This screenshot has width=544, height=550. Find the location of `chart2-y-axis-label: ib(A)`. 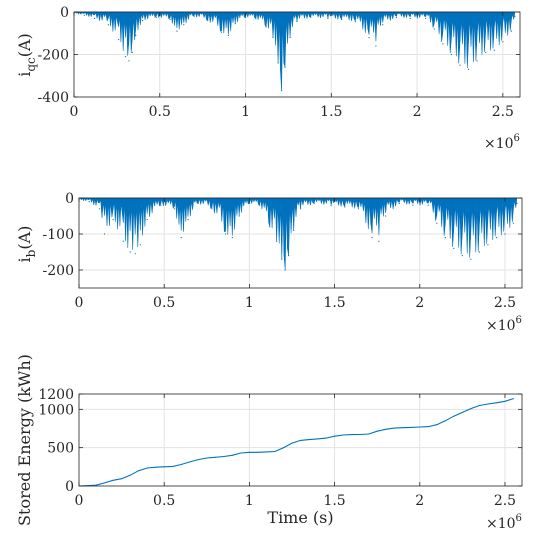

chart2-y-axis-label: ib(A) is located at coordinates (26, 244).